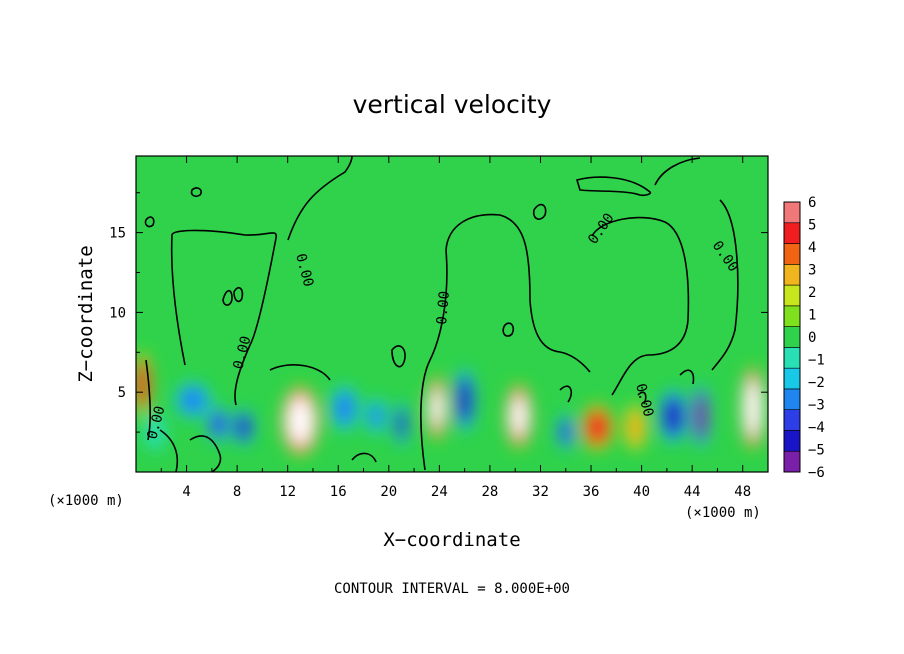 This screenshot has height=654, width=904. Describe the element at coordinates (117, 313) in the screenshot. I see `y-tick-label: 10` at that location.